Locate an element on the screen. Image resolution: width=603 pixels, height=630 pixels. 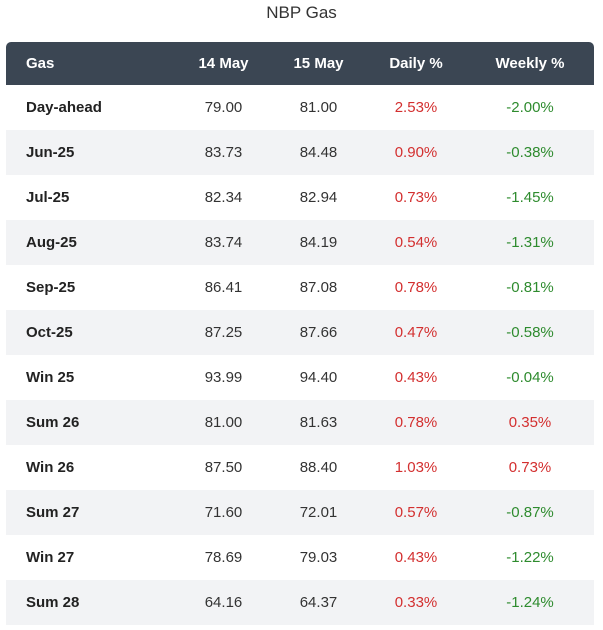
table-header: Gas 14 May 15 May Daily % Weekly % is located at coordinates (300, 63).